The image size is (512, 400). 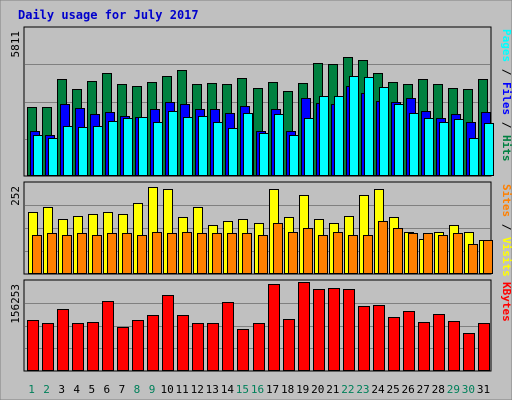 What do you see at coordinates (287, 389) in the screenshot?
I see `x-tick-label-day-18: 18` at bounding box center [287, 389].